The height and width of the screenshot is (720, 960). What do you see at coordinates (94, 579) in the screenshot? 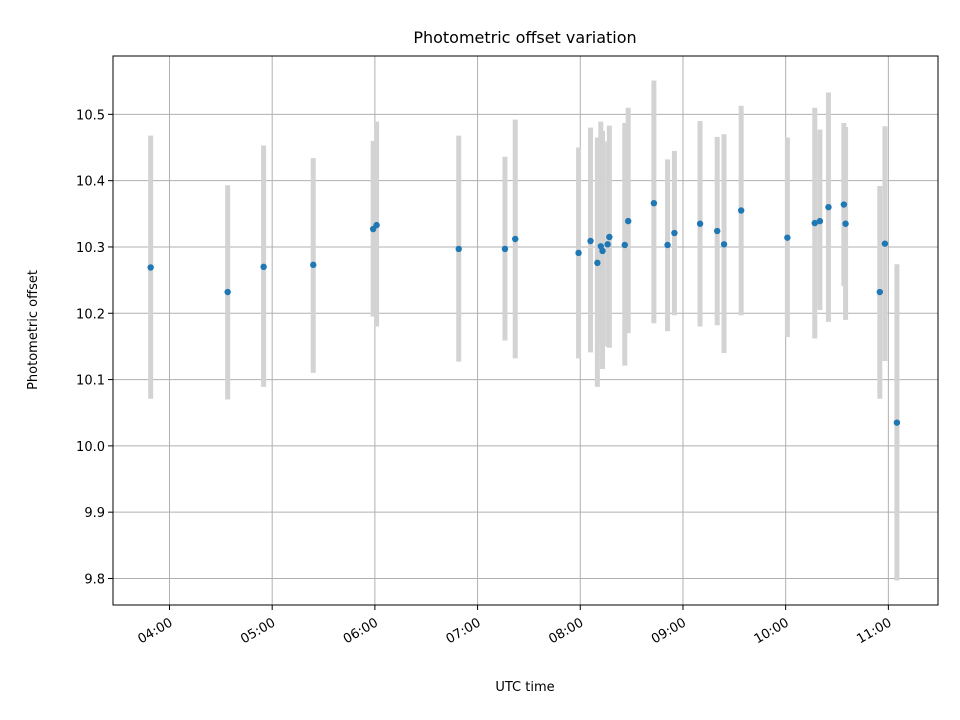
I see `y-tick-label: 9.8` at bounding box center [94, 579].